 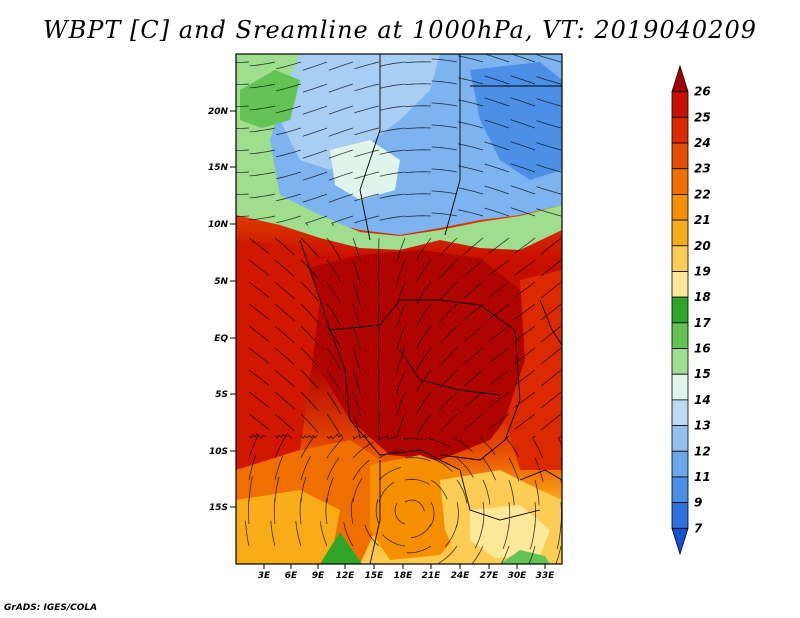 What do you see at coordinates (702, 426) in the screenshot?
I see `colorbar-label: 13` at bounding box center [702, 426].